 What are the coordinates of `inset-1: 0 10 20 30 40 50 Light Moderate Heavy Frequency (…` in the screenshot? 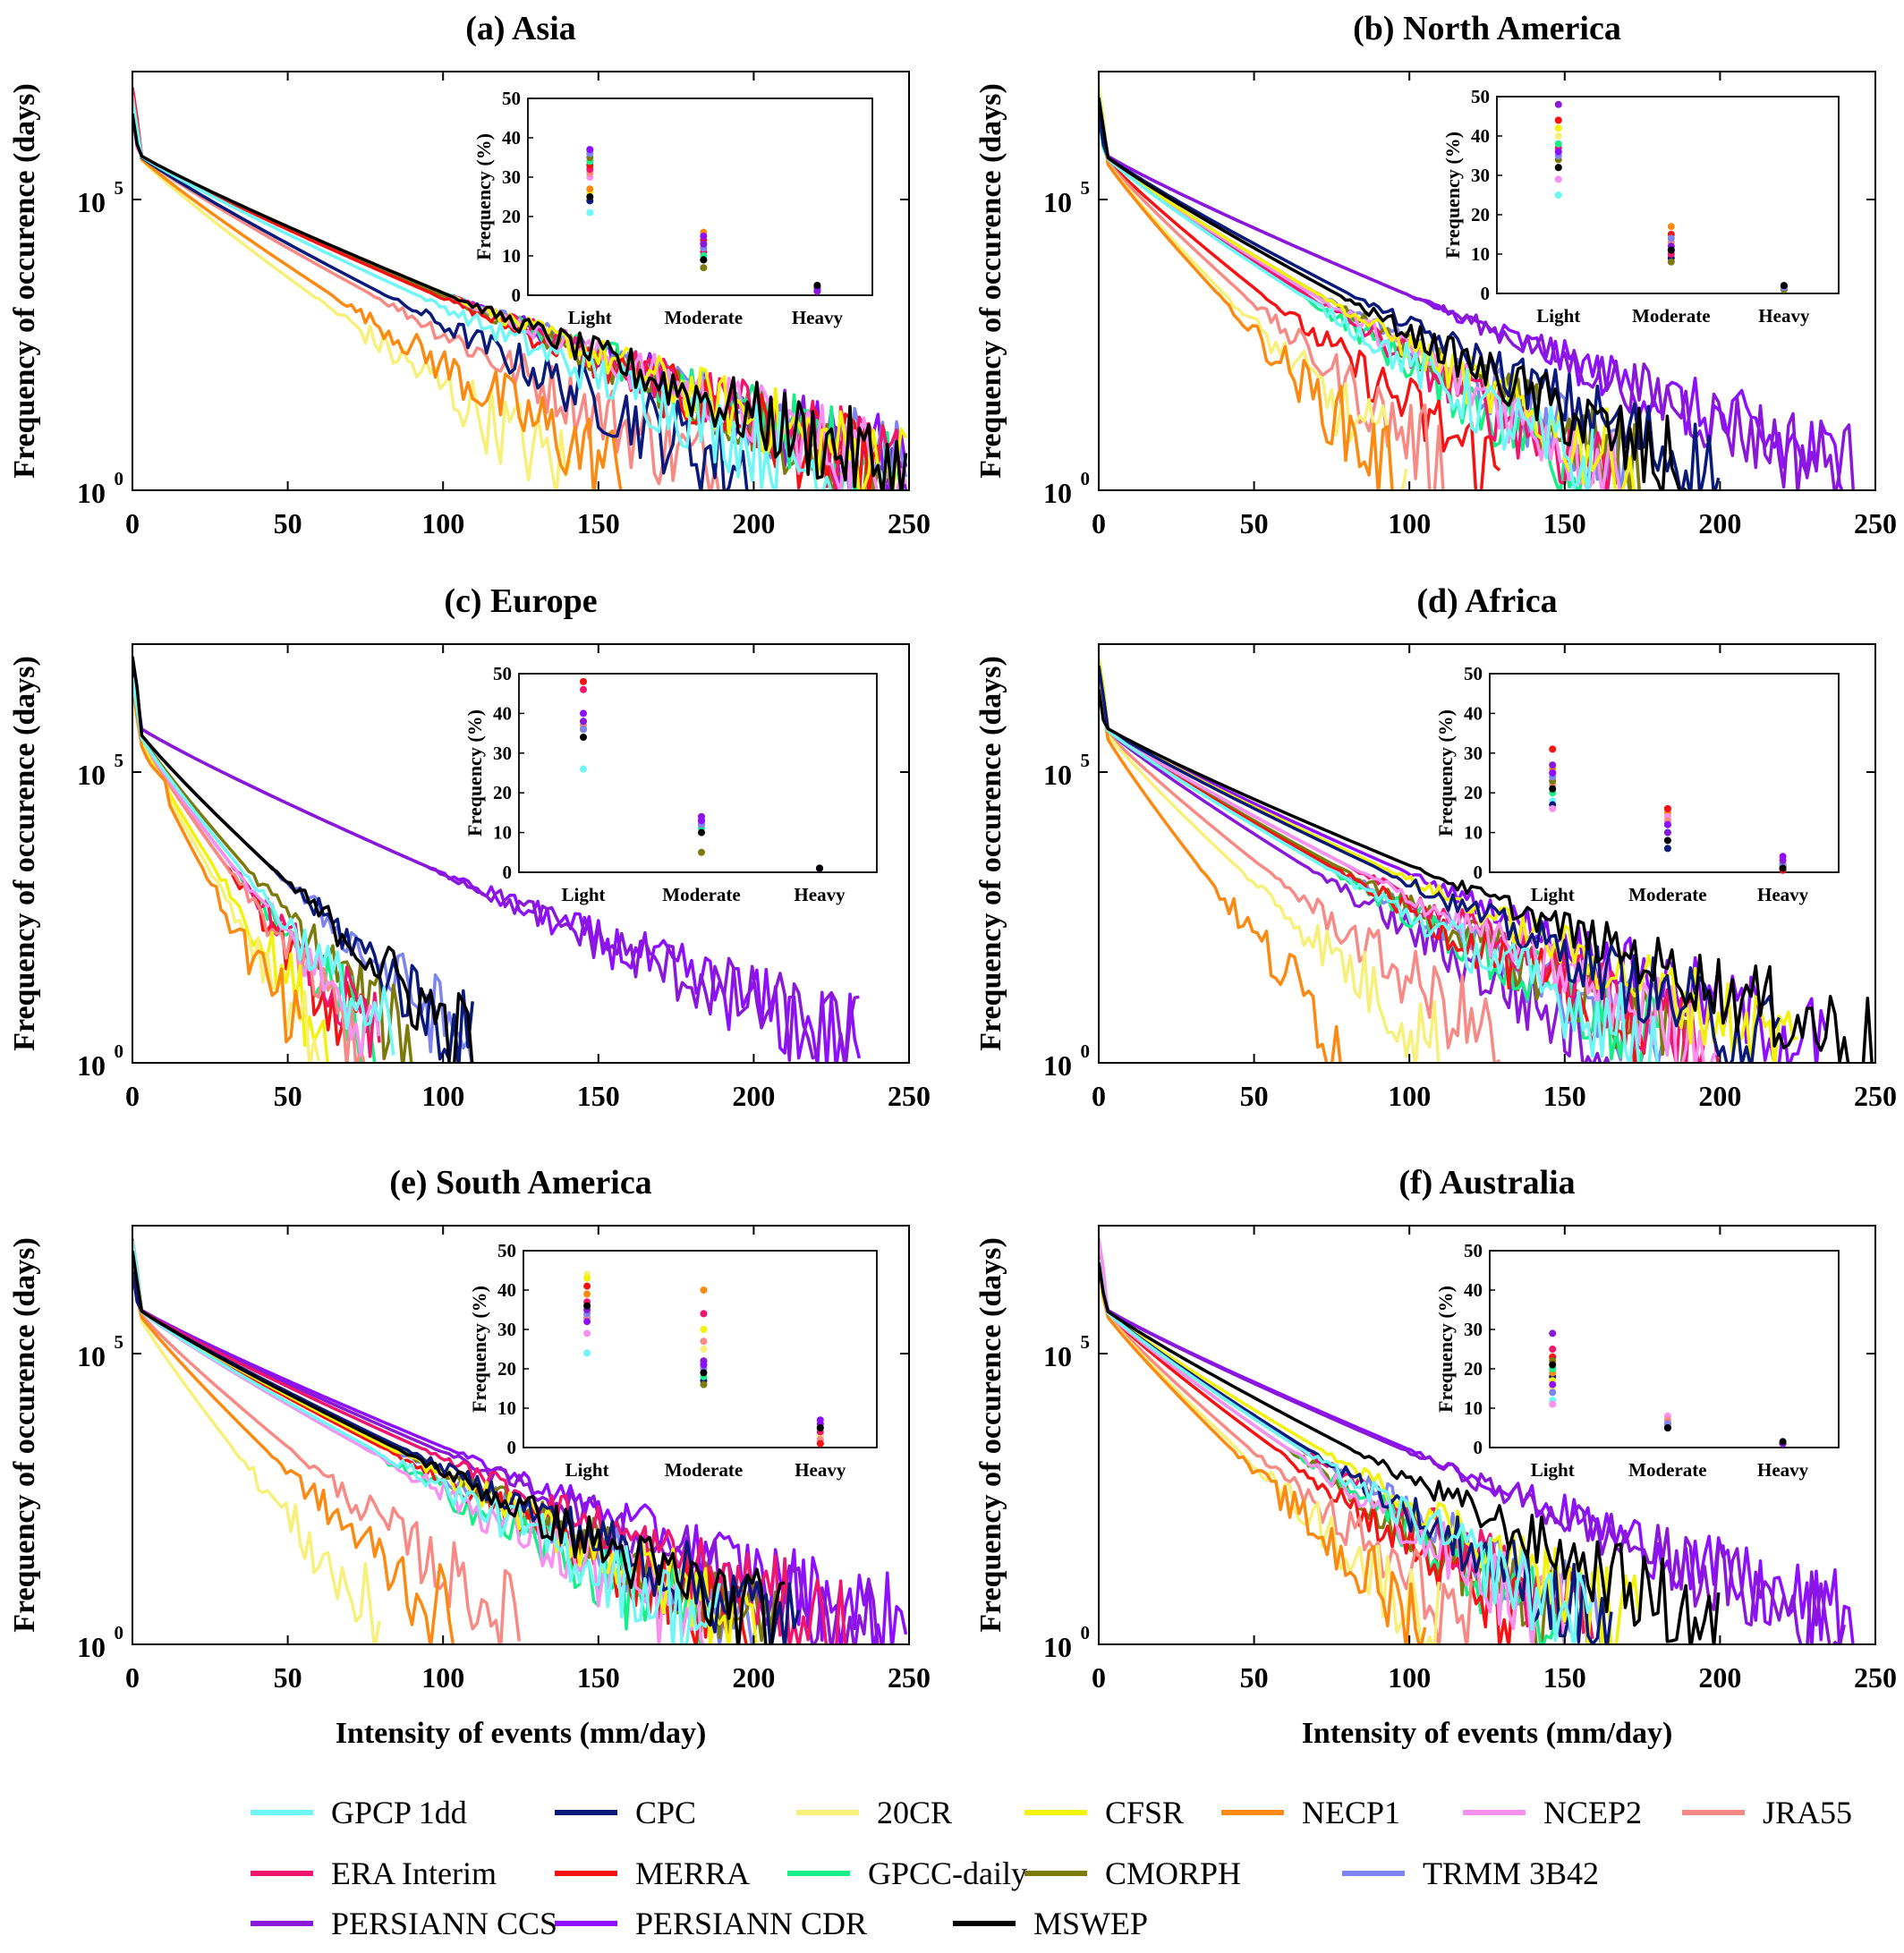 It's located at (1640, 206).